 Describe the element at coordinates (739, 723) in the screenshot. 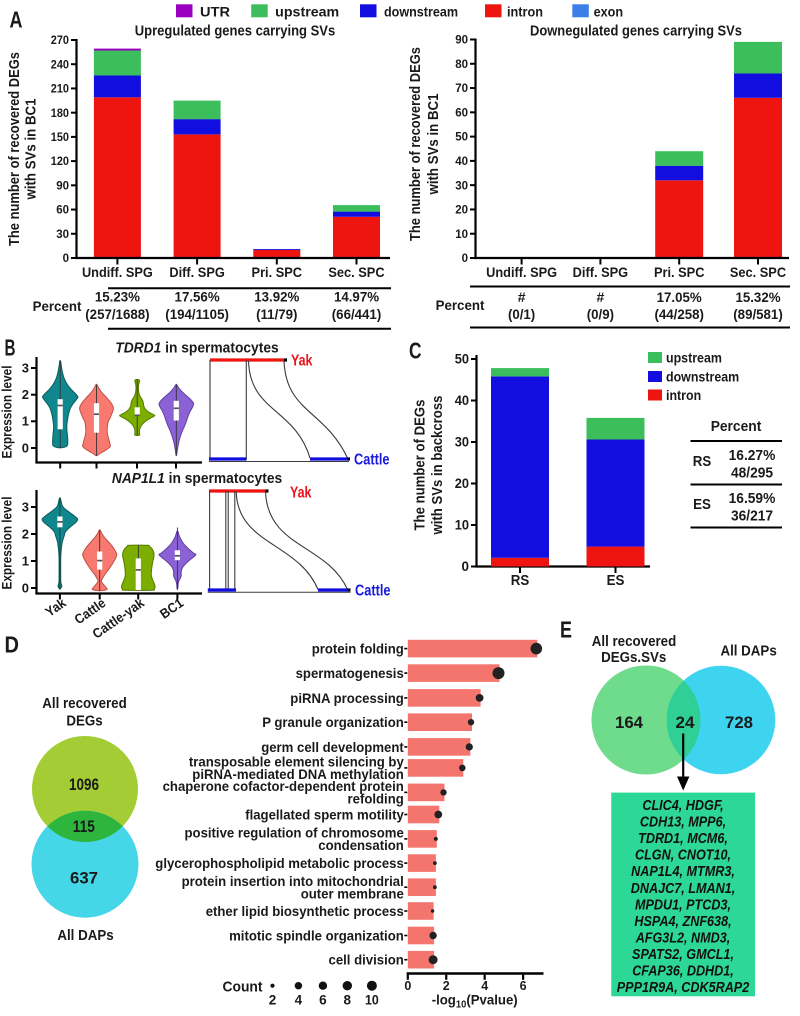

I see `svg-text: 728` at that location.